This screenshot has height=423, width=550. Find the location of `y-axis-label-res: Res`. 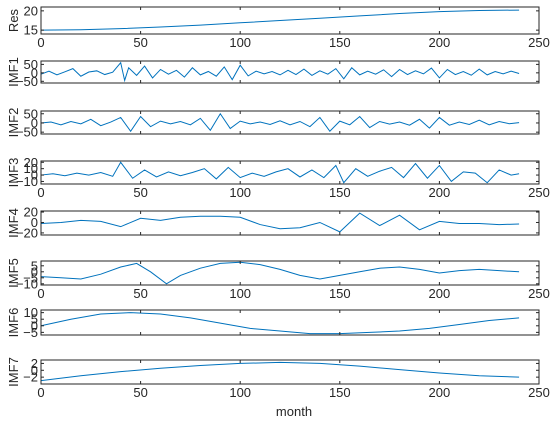

y-axis-label-res: Res is located at coordinates (13, 20).